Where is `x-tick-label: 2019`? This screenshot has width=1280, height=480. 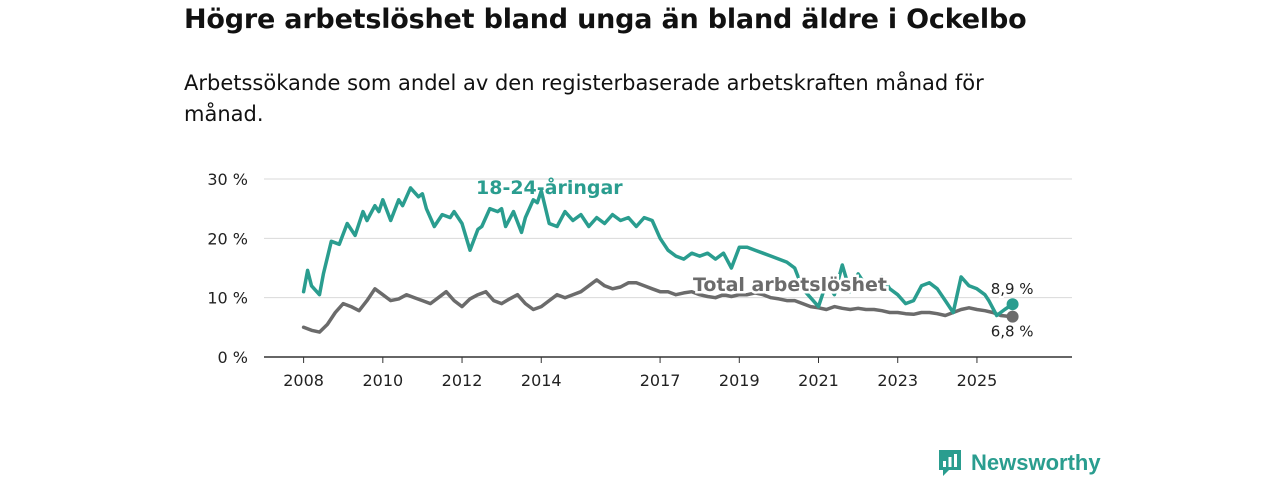 x-tick-label: 2019 is located at coordinates (739, 380).